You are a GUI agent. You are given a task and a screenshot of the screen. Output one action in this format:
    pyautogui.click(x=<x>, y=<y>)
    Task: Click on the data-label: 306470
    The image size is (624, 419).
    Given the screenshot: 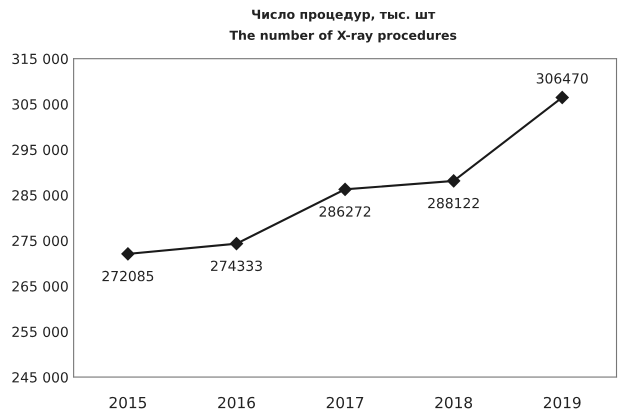 What is the action you would take?
    pyautogui.click(x=562, y=78)
    